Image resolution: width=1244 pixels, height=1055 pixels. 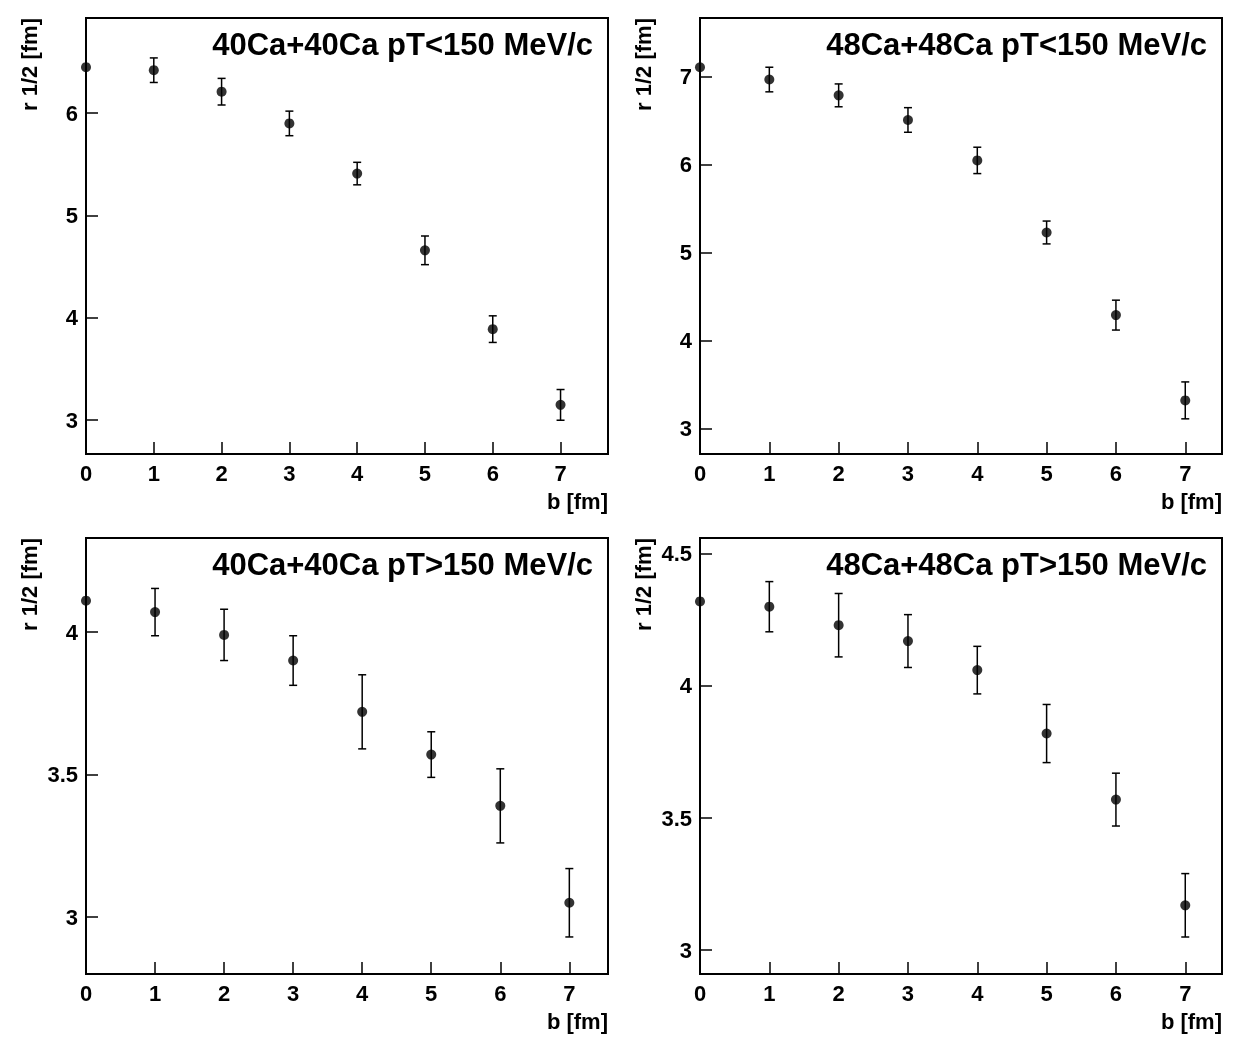 What do you see at coordinates (1016, 564) in the screenshot?
I see `chart-title: 48Ca+48Ca pT>150 MeV/c` at bounding box center [1016, 564].